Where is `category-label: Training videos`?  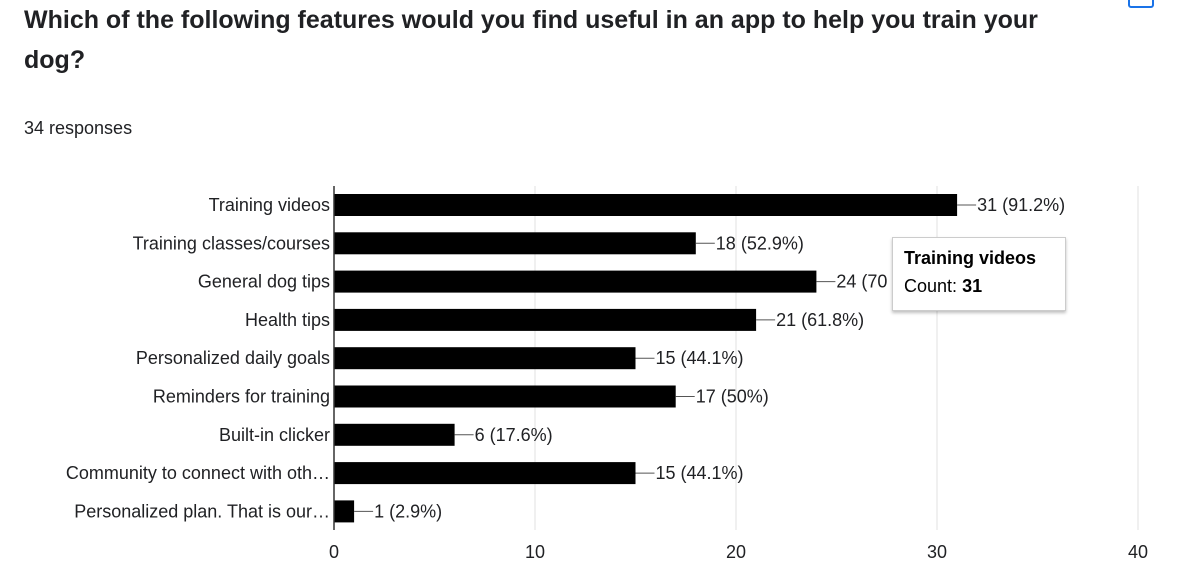 category-label: Training videos is located at coordinates (269, 205).